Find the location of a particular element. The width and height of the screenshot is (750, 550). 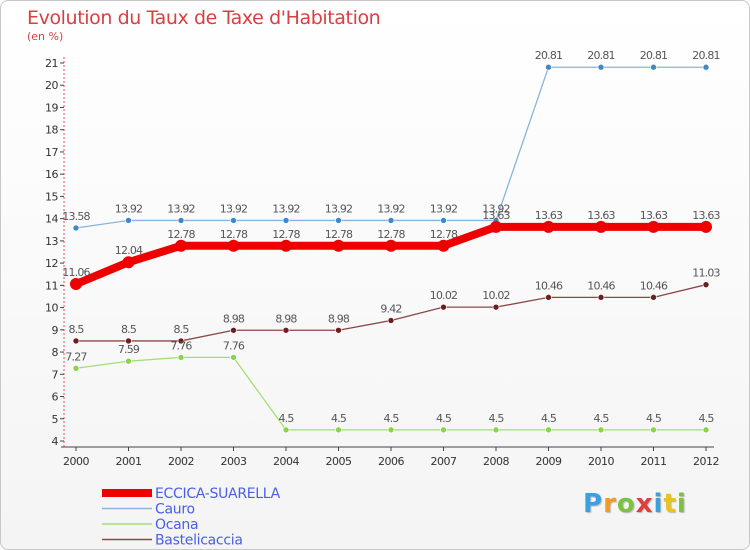

x-tick-label: 2000 is located at coordinates (76, 461).